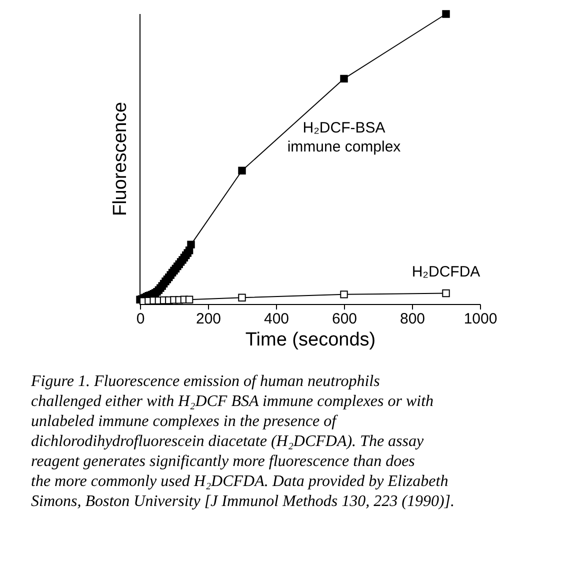 The height and width of the screenshot is (570, 561). What do you see at coordinates (446, 271) in the screenshot?
I see `series-label: H₂DCFDA` at bounding box center [446, 271].